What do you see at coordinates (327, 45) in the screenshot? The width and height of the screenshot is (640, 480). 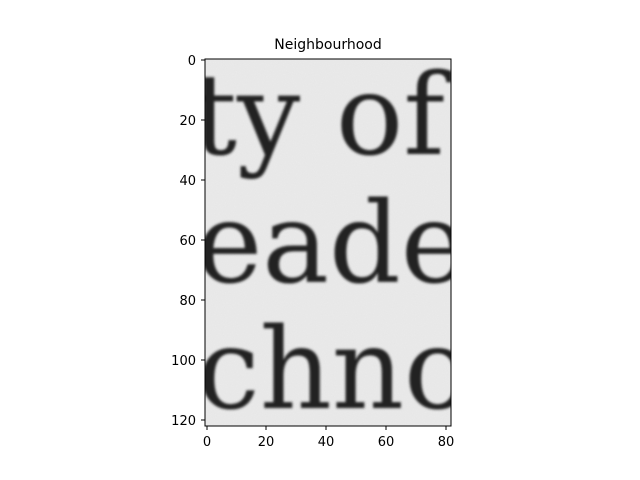 I see `plot-title: Neighbourhood` at bounding box center [327, 45].